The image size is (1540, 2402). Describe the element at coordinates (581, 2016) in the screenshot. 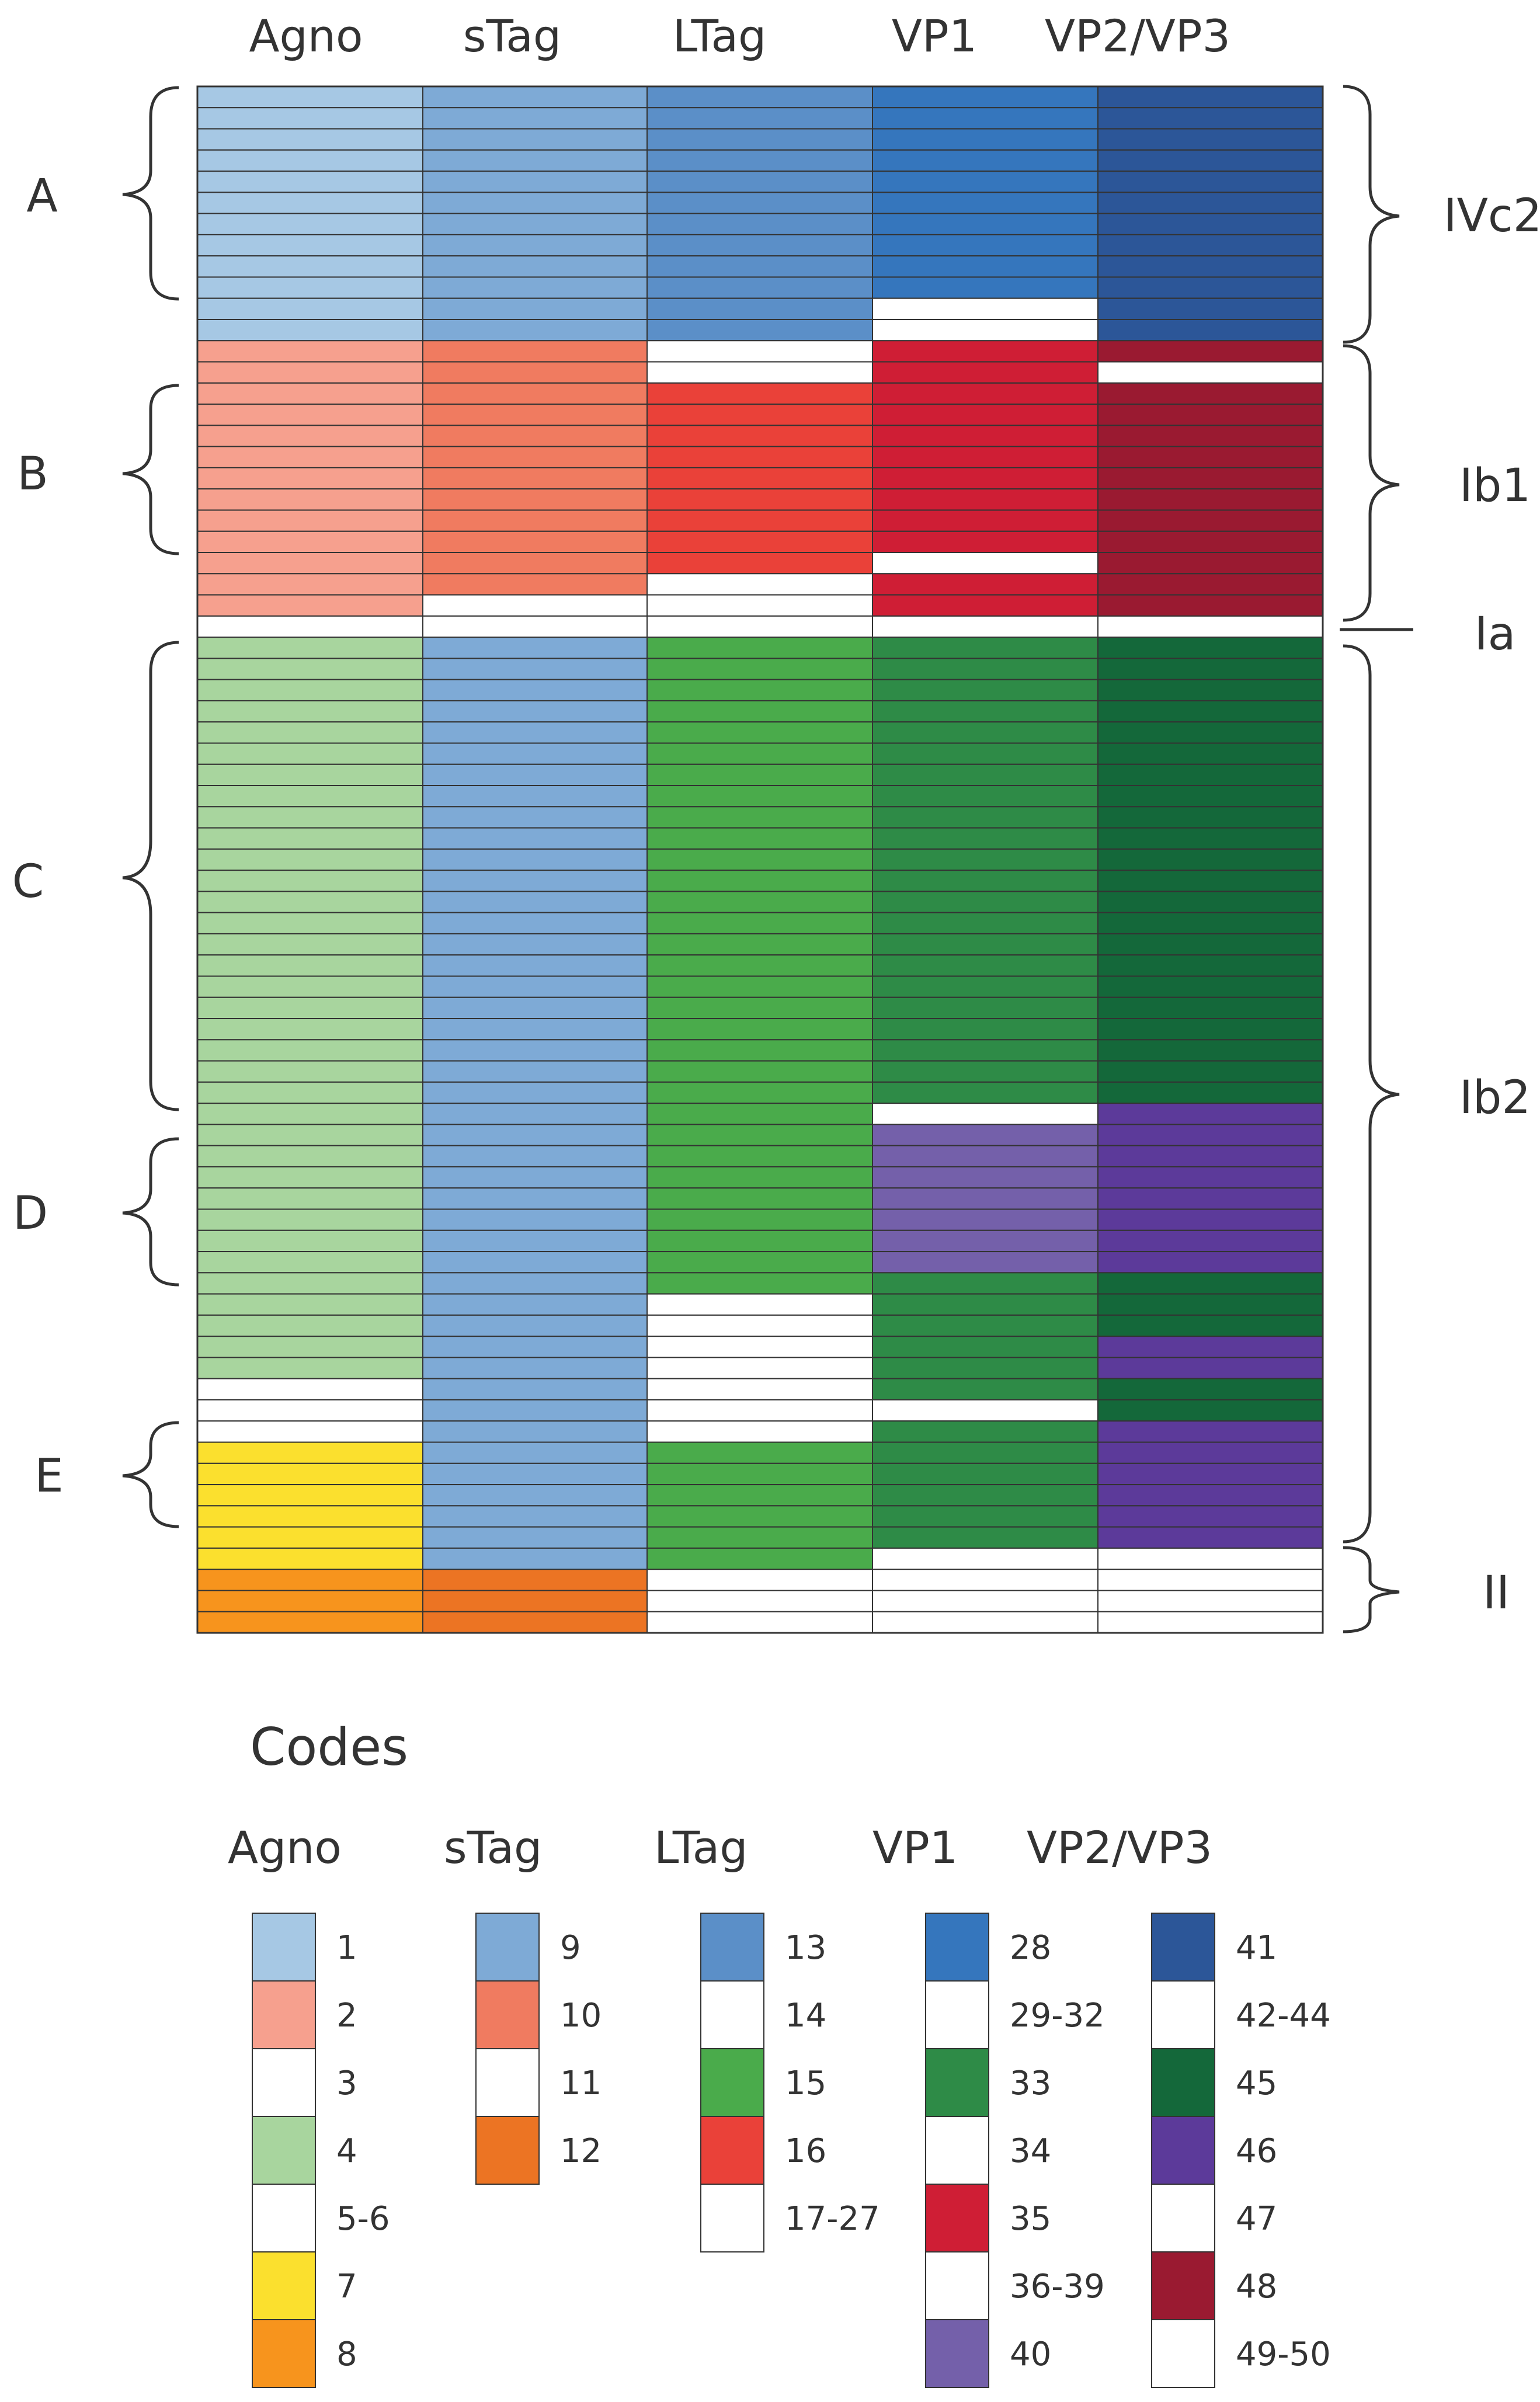

I see `legend-code-label: 10` at that location.